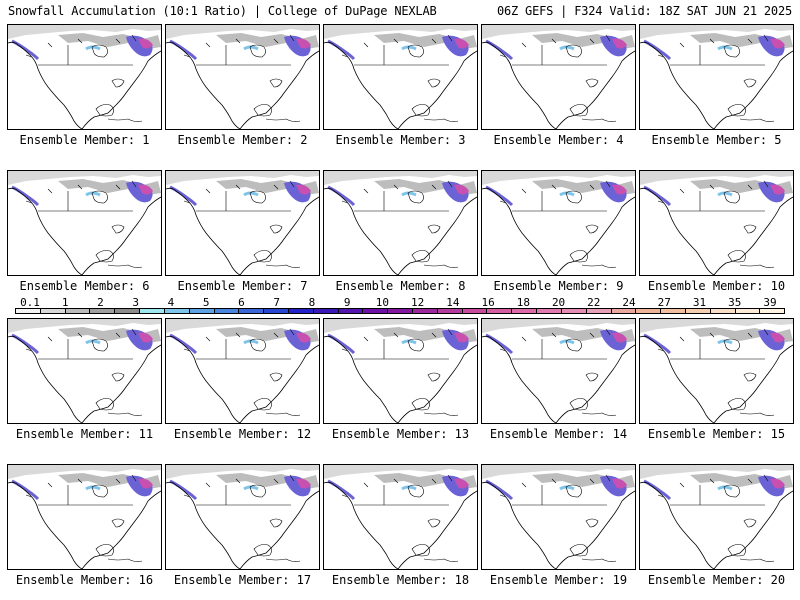 The height and width of the screenshot is (600, 800). I want to click on ensemble-member-label: Ensemble Member: 2, so click(242, 140).